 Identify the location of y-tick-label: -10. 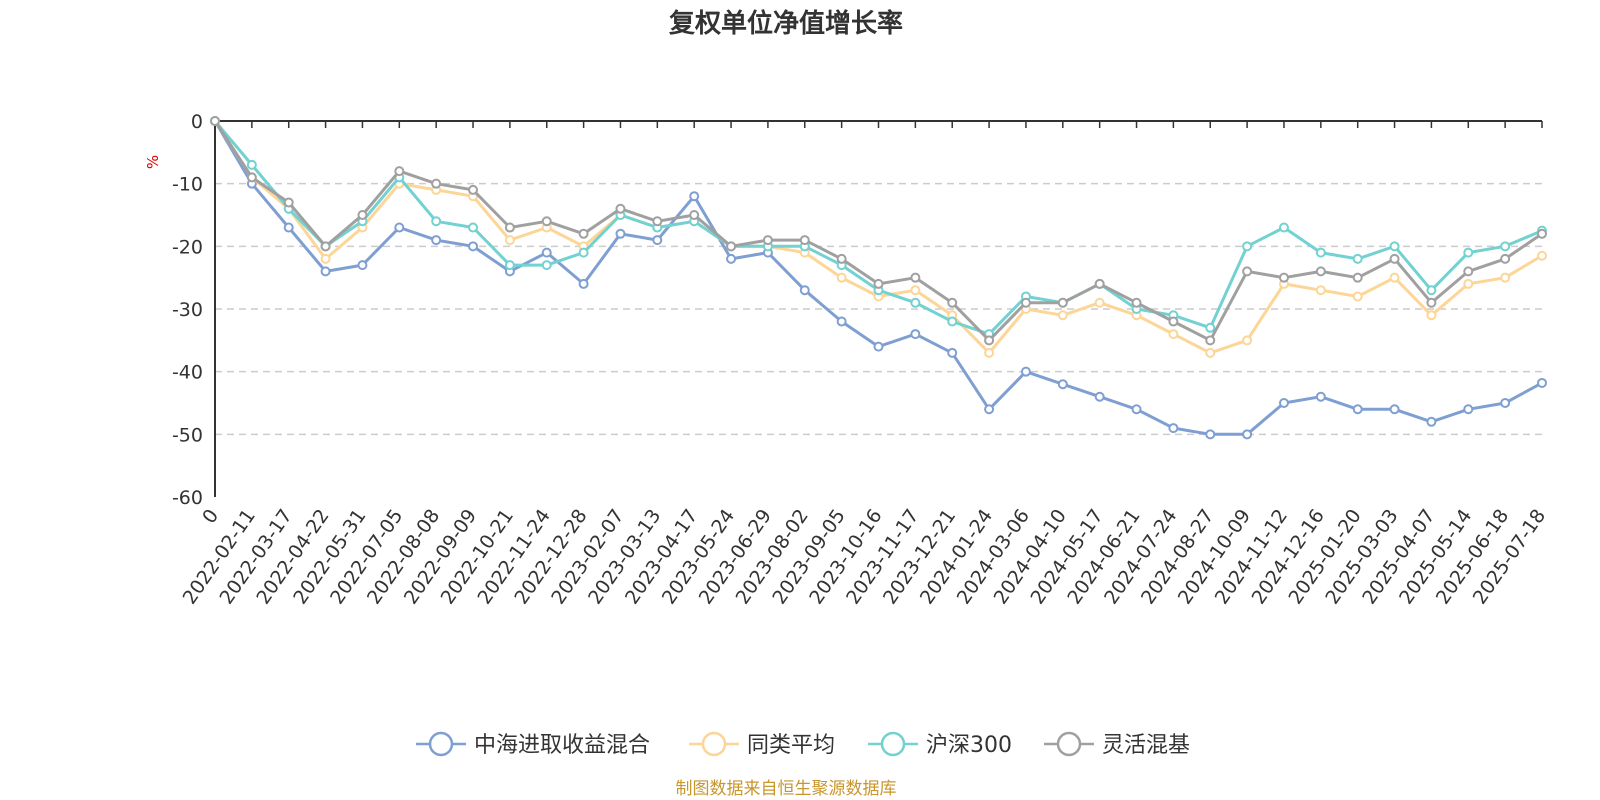
(187, 185).